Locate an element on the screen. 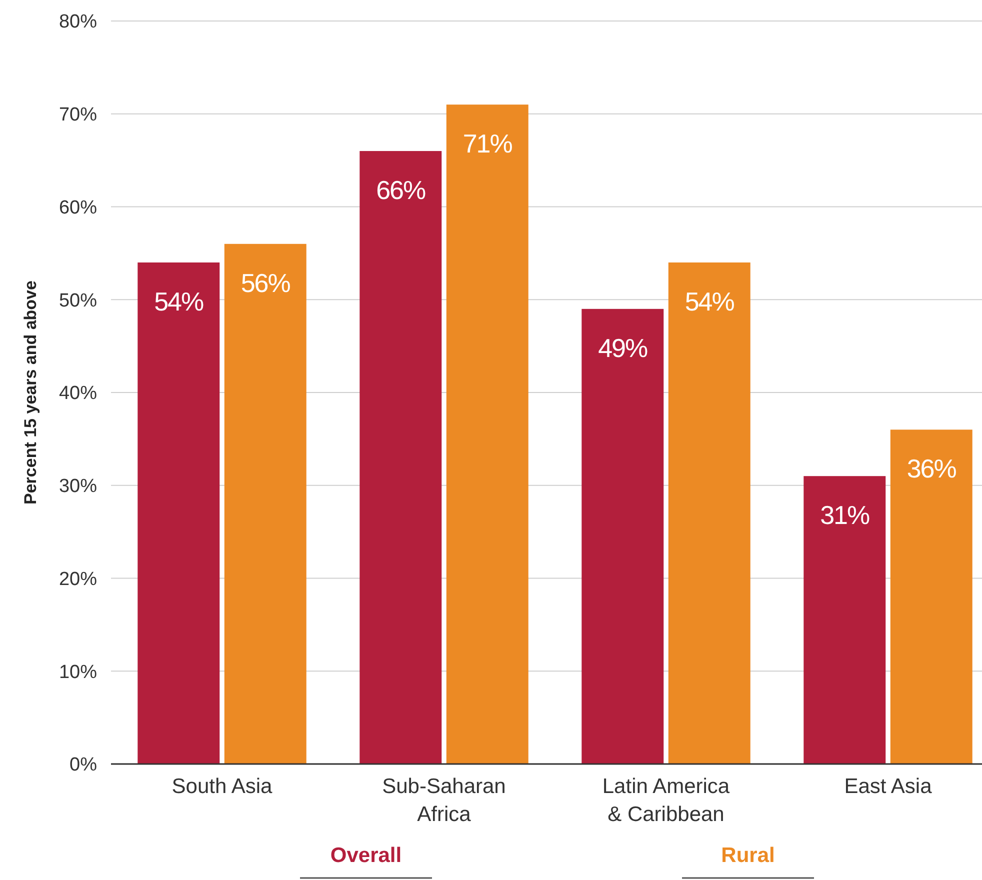  y-tick-label: 60% is located at coordinates (78, 207).